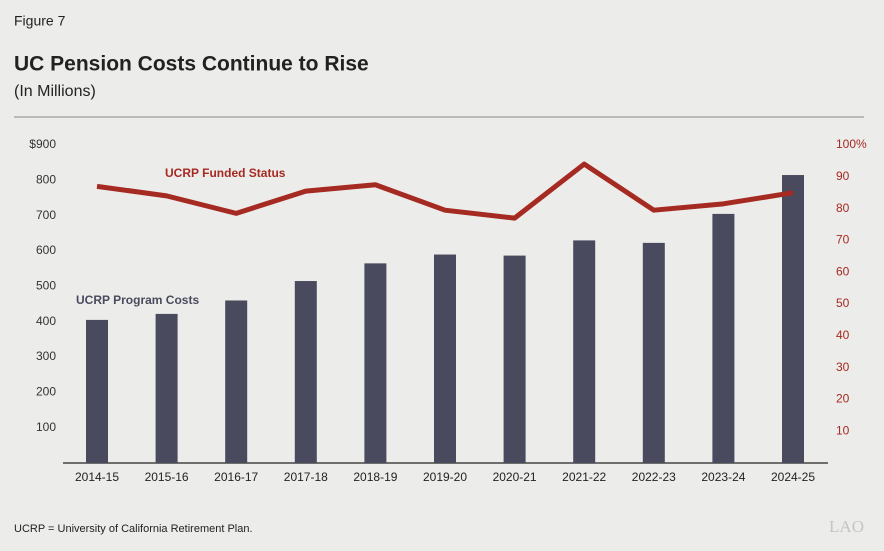  What do you see at coordinates (46, 321) in the screenshot?
I see `y-tick-label: 400` at bounding box center [46, 321].